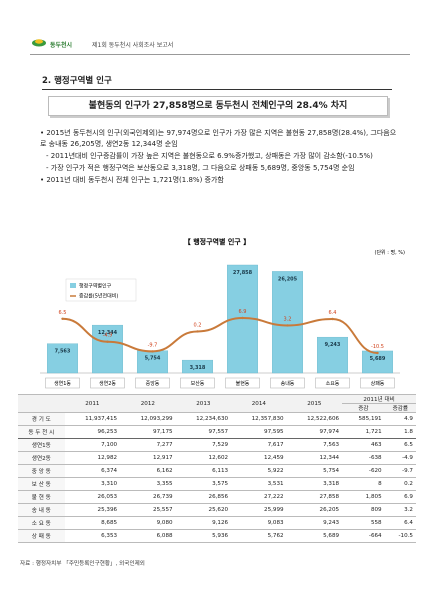  I want to click on table-cell: 생연2동, so click(41, 458).